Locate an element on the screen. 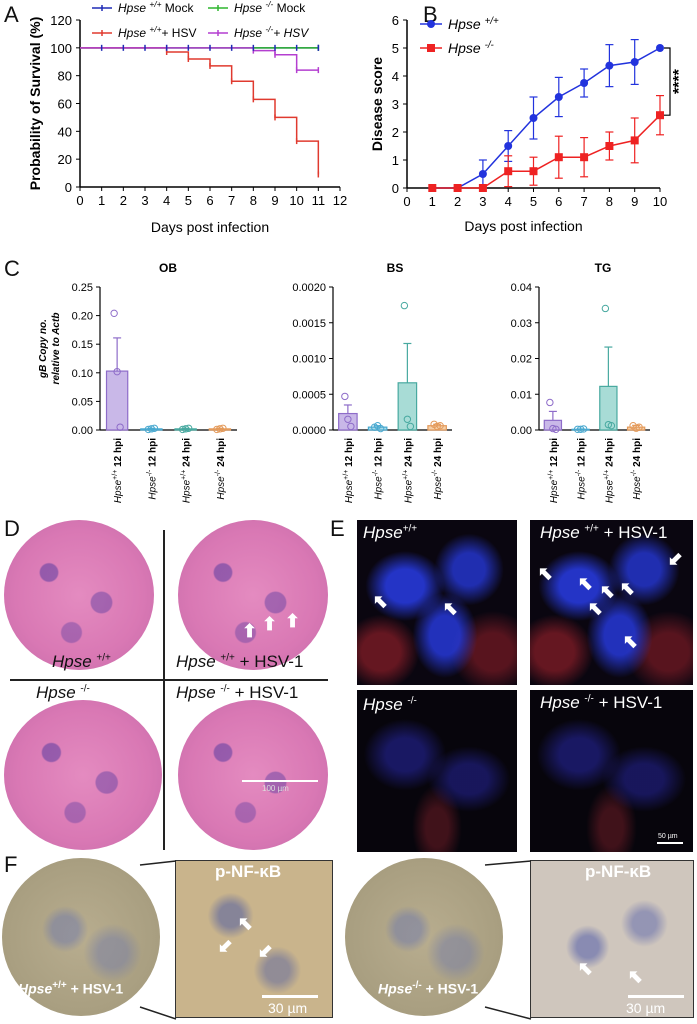 Image resolution: width=697 pixels, height=1024 pixels. if-image-ko-hsv is located at coordinates (611, 771).